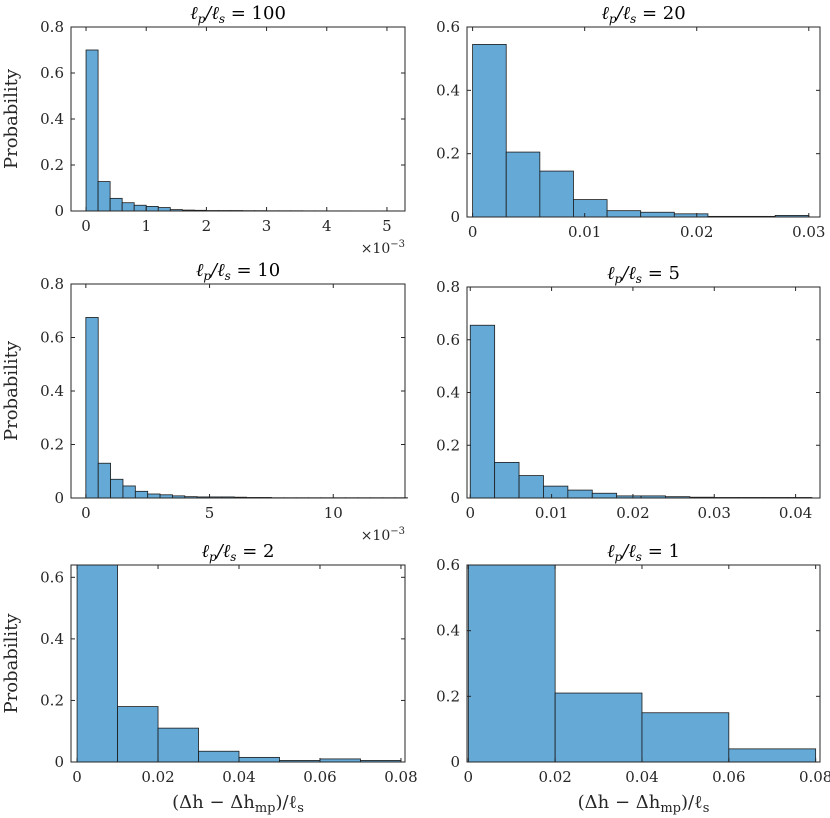 This screenshot has width=830, height=818. I want to click on chart-title: ℓp/ℓs = 1, so click(643, 552).